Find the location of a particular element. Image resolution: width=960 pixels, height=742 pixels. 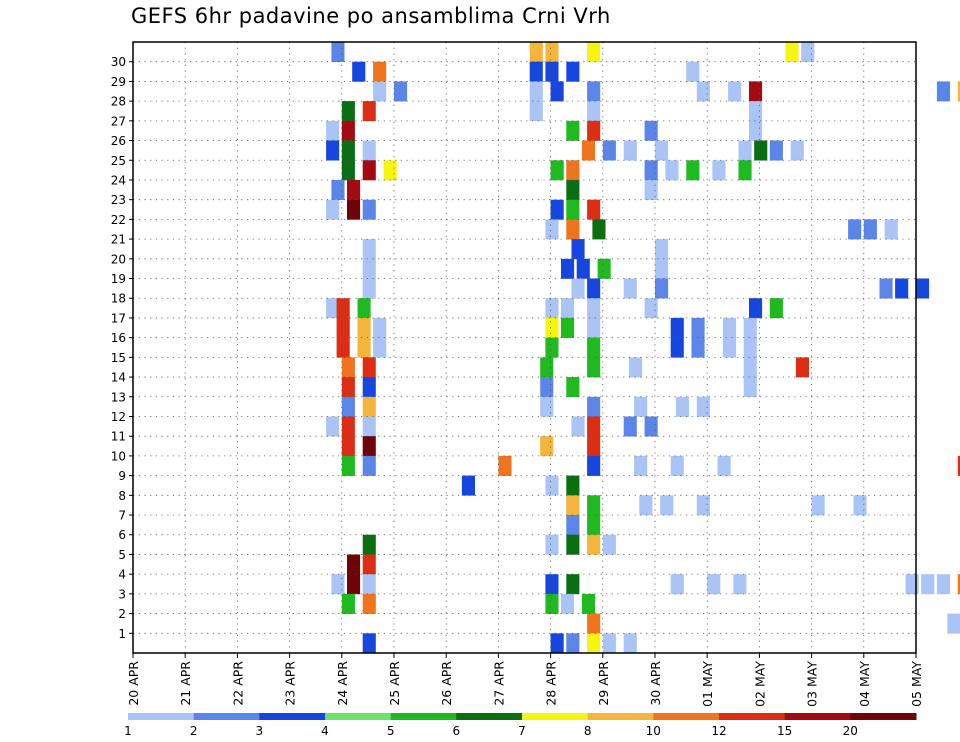

y-tick-label: 3 is located at coordinates (122, 594).